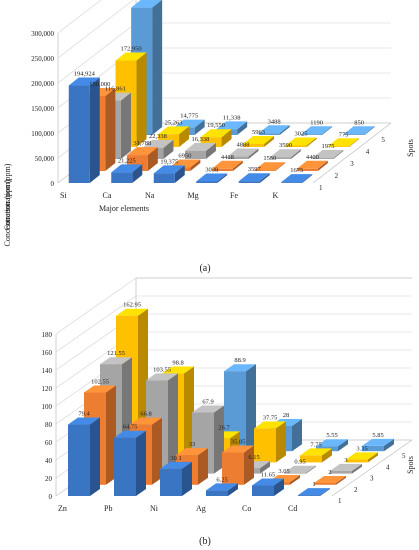  What do you see at coordinates (49, 443) in the screenshot?
I see `y-tick-label: 60` at bounding box center [49, 443].